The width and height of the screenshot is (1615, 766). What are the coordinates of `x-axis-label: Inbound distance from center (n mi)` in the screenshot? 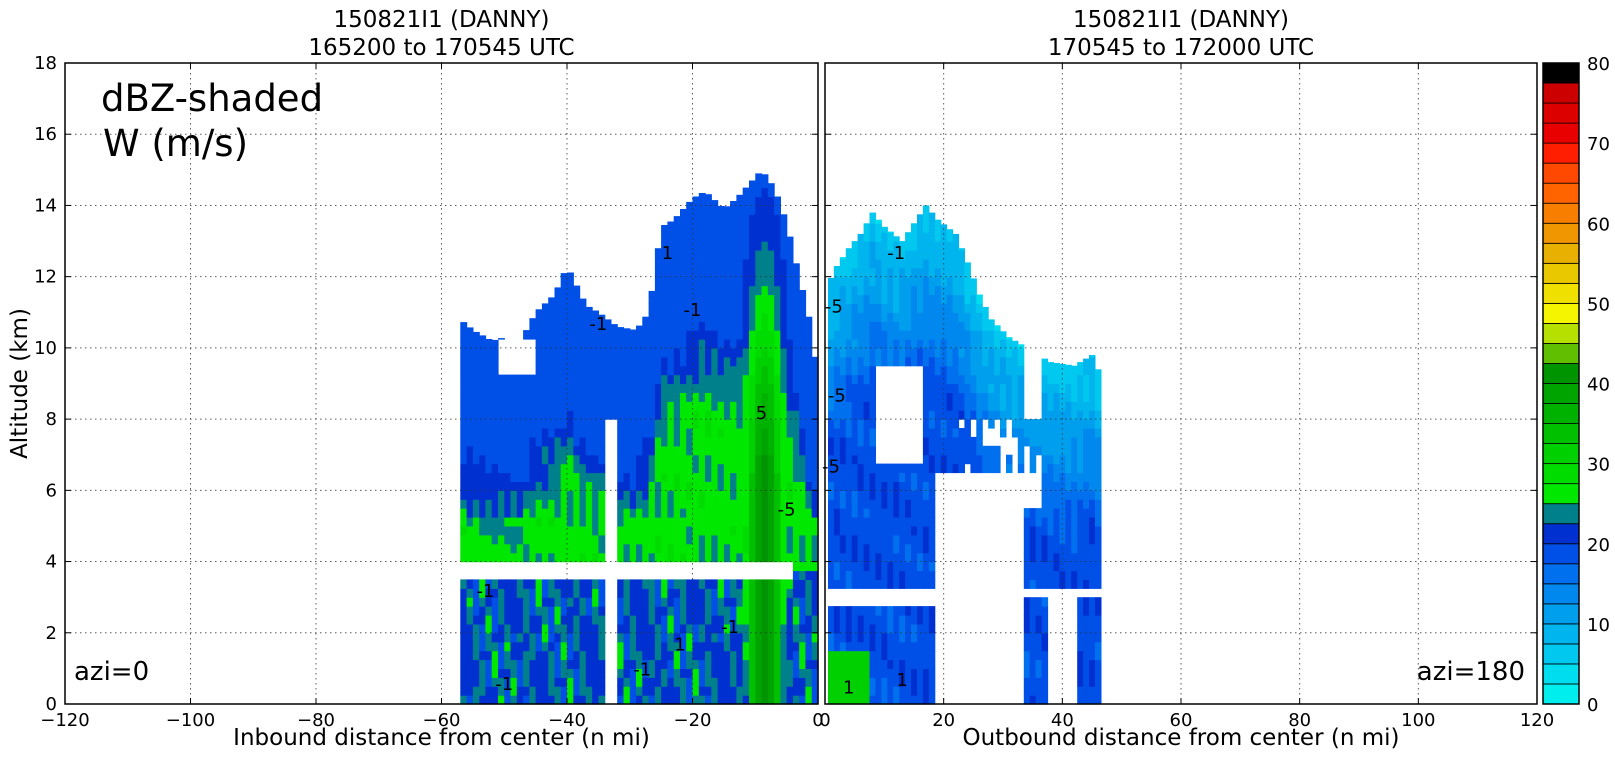 It's located at (441, 738).